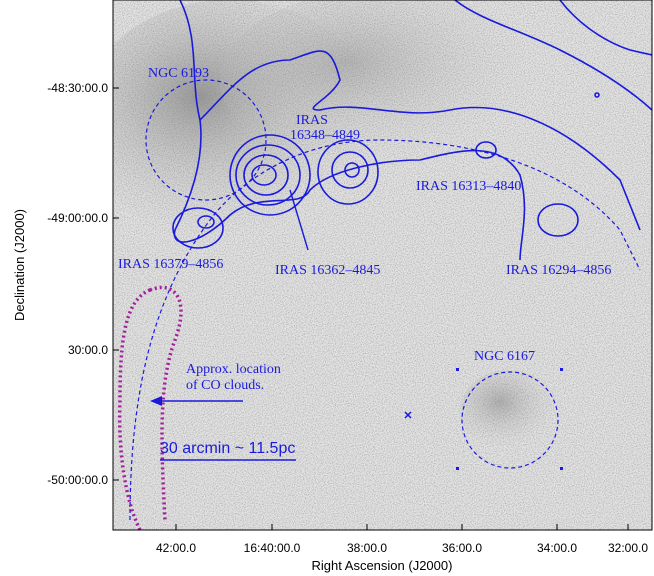 Image resolution: width=654 pixels, height=576 pixels. Describe the element at coordinates (272, 548) in the screenshot. I see `x-tick-label: 16:40:00.0` at that location.